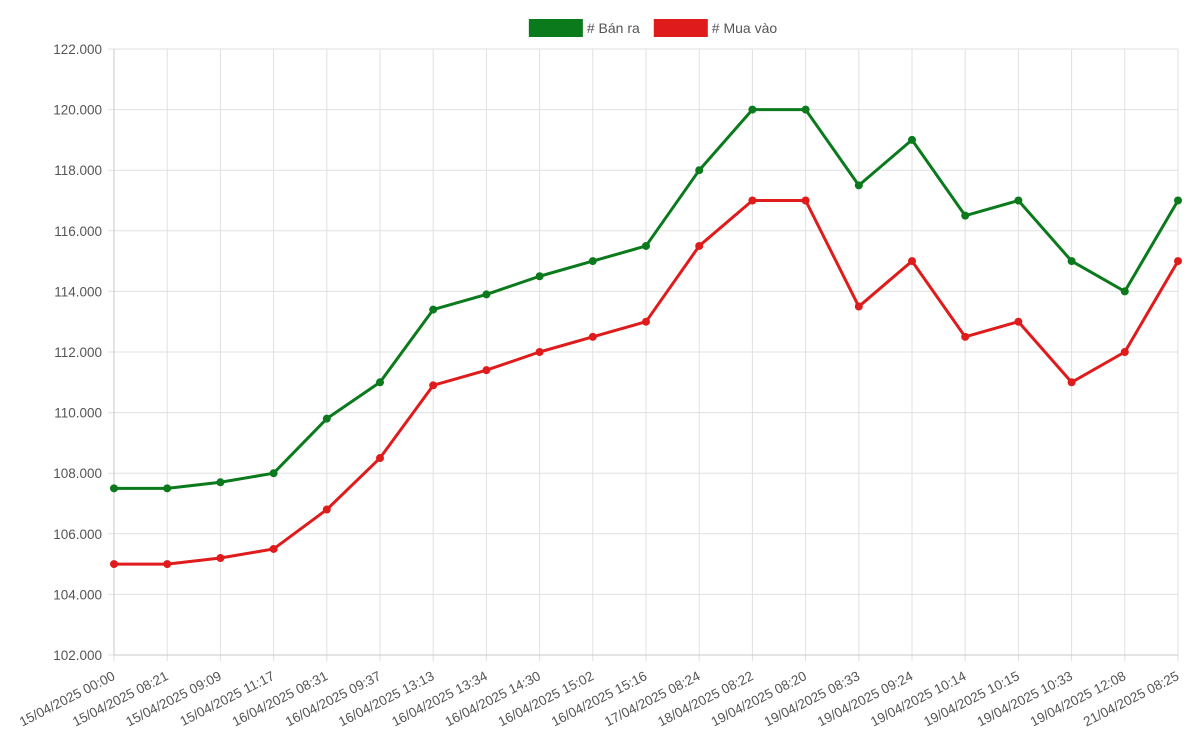  What do you see at coordinates (745, 28) in the screenshot?
I see `legend-label-1: # Mua vào` at bounding box center [745, 28].